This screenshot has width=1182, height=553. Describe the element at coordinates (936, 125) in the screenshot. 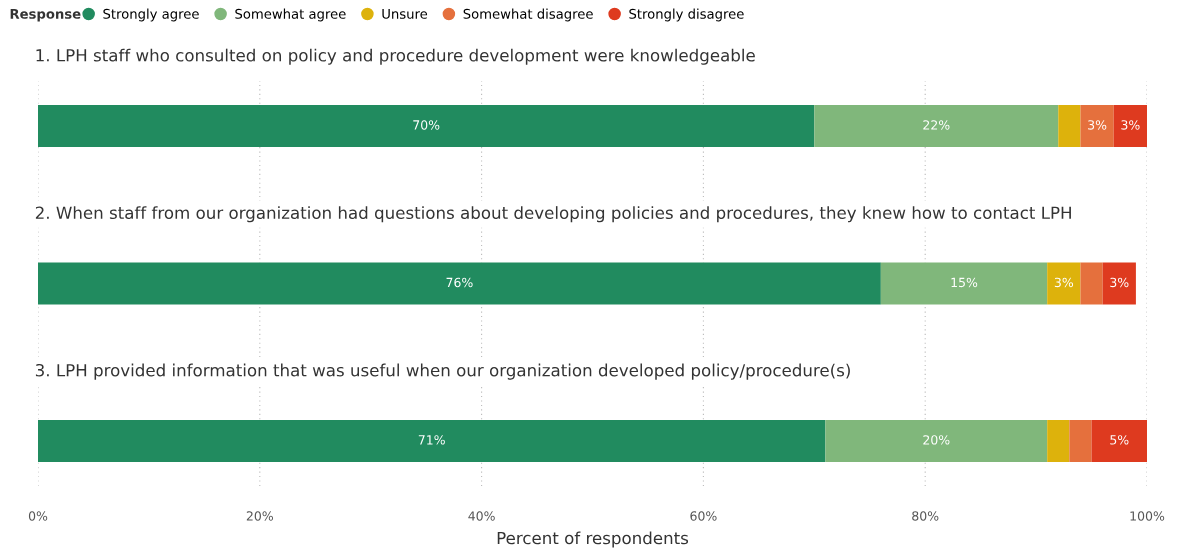

I see `data-label: 22%` at that location.